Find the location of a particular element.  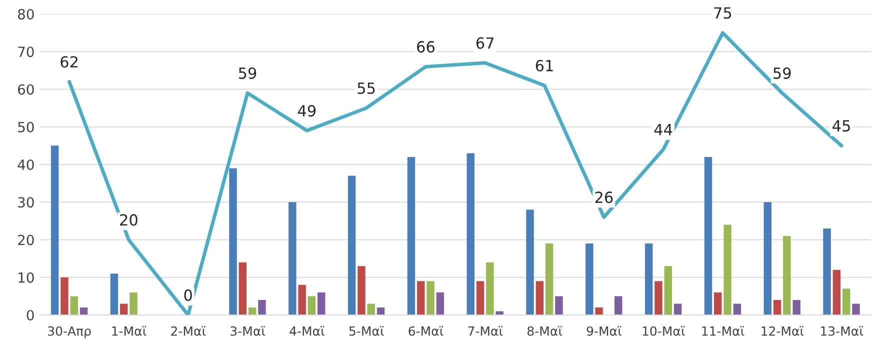

y-tick-label: 0 is located at coordinates (30, 315).